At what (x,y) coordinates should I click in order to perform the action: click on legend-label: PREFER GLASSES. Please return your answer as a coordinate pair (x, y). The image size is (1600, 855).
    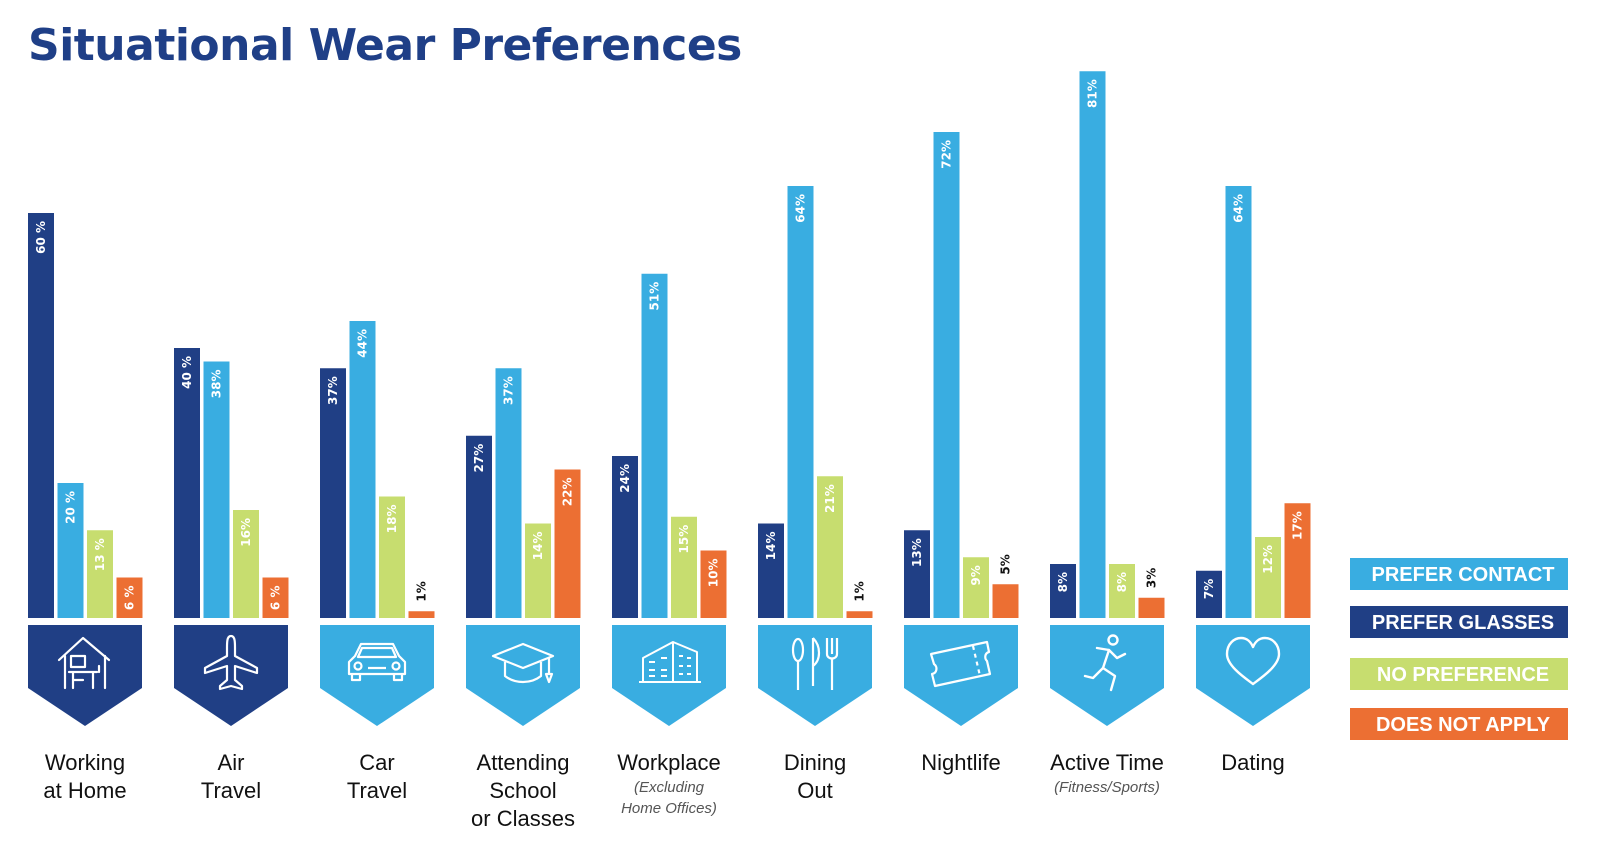
    Looking at the image, I should click on (1463, 623).